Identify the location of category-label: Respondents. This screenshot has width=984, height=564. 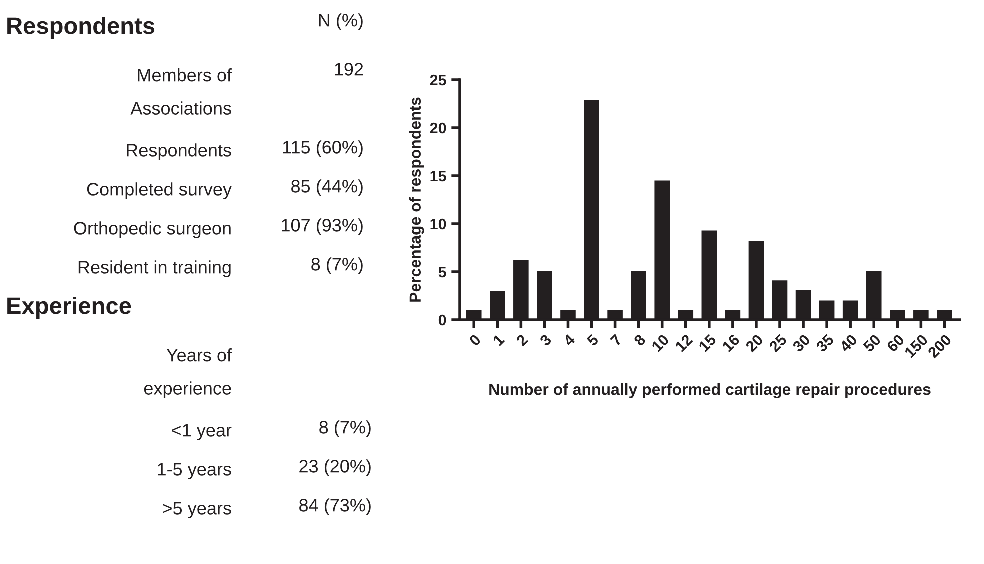
(179, 152).